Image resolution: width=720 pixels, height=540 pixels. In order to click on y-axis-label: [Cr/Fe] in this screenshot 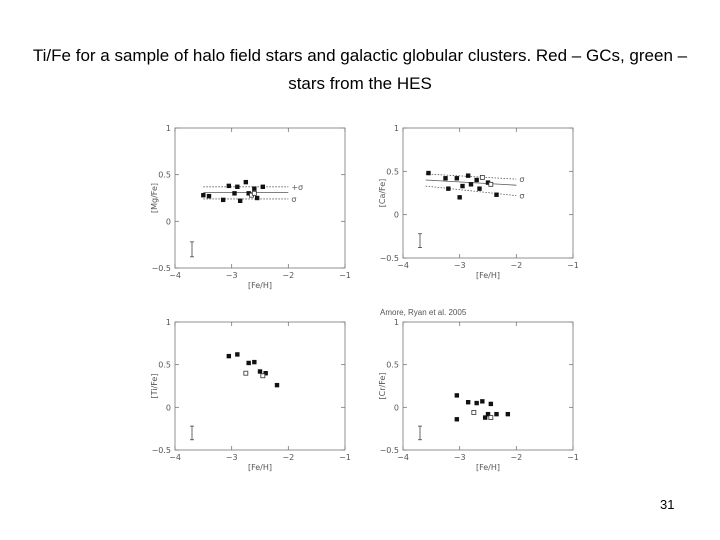, I will do `click(382, 386)`.